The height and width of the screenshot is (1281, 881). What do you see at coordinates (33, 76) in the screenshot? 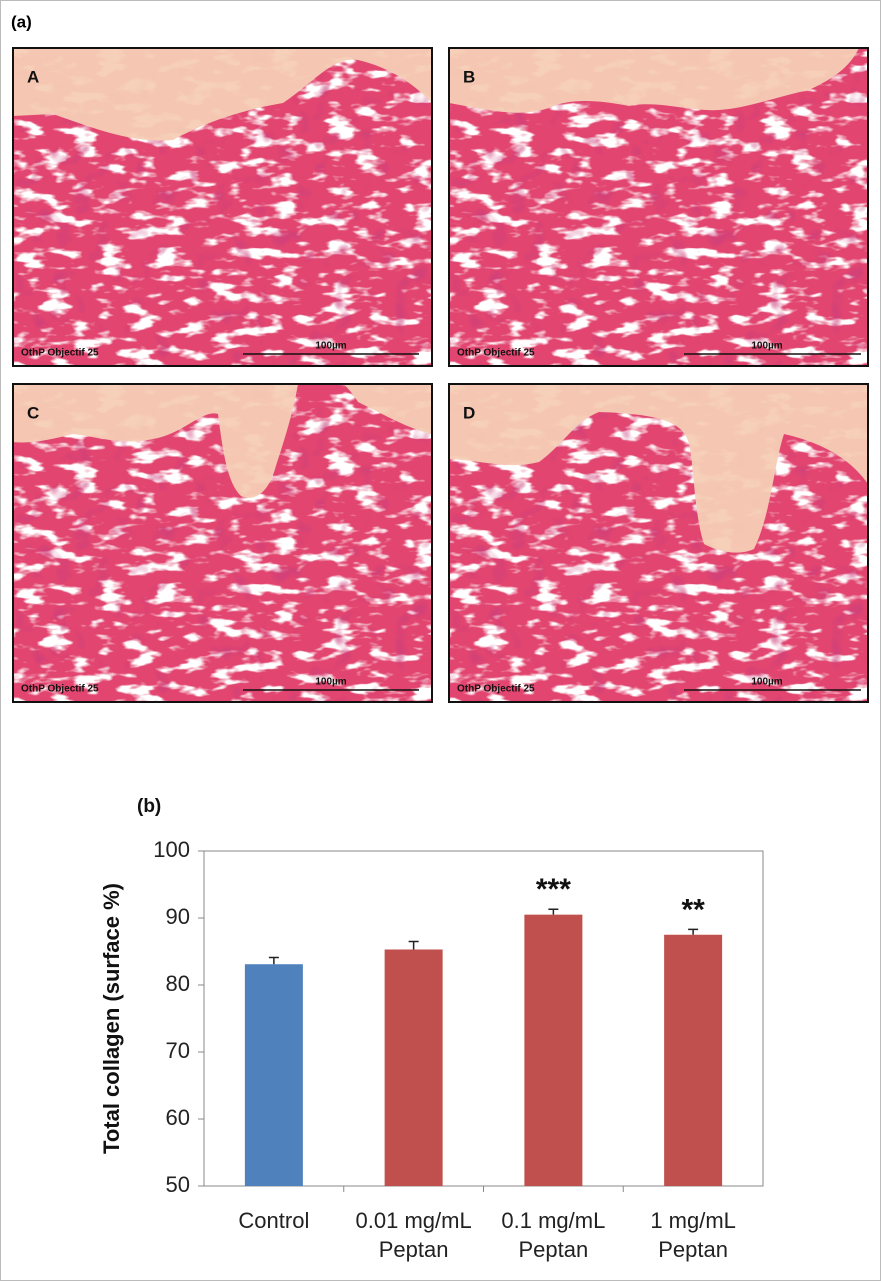
I see `panel-letter: A` at bounding box center [33, 76].